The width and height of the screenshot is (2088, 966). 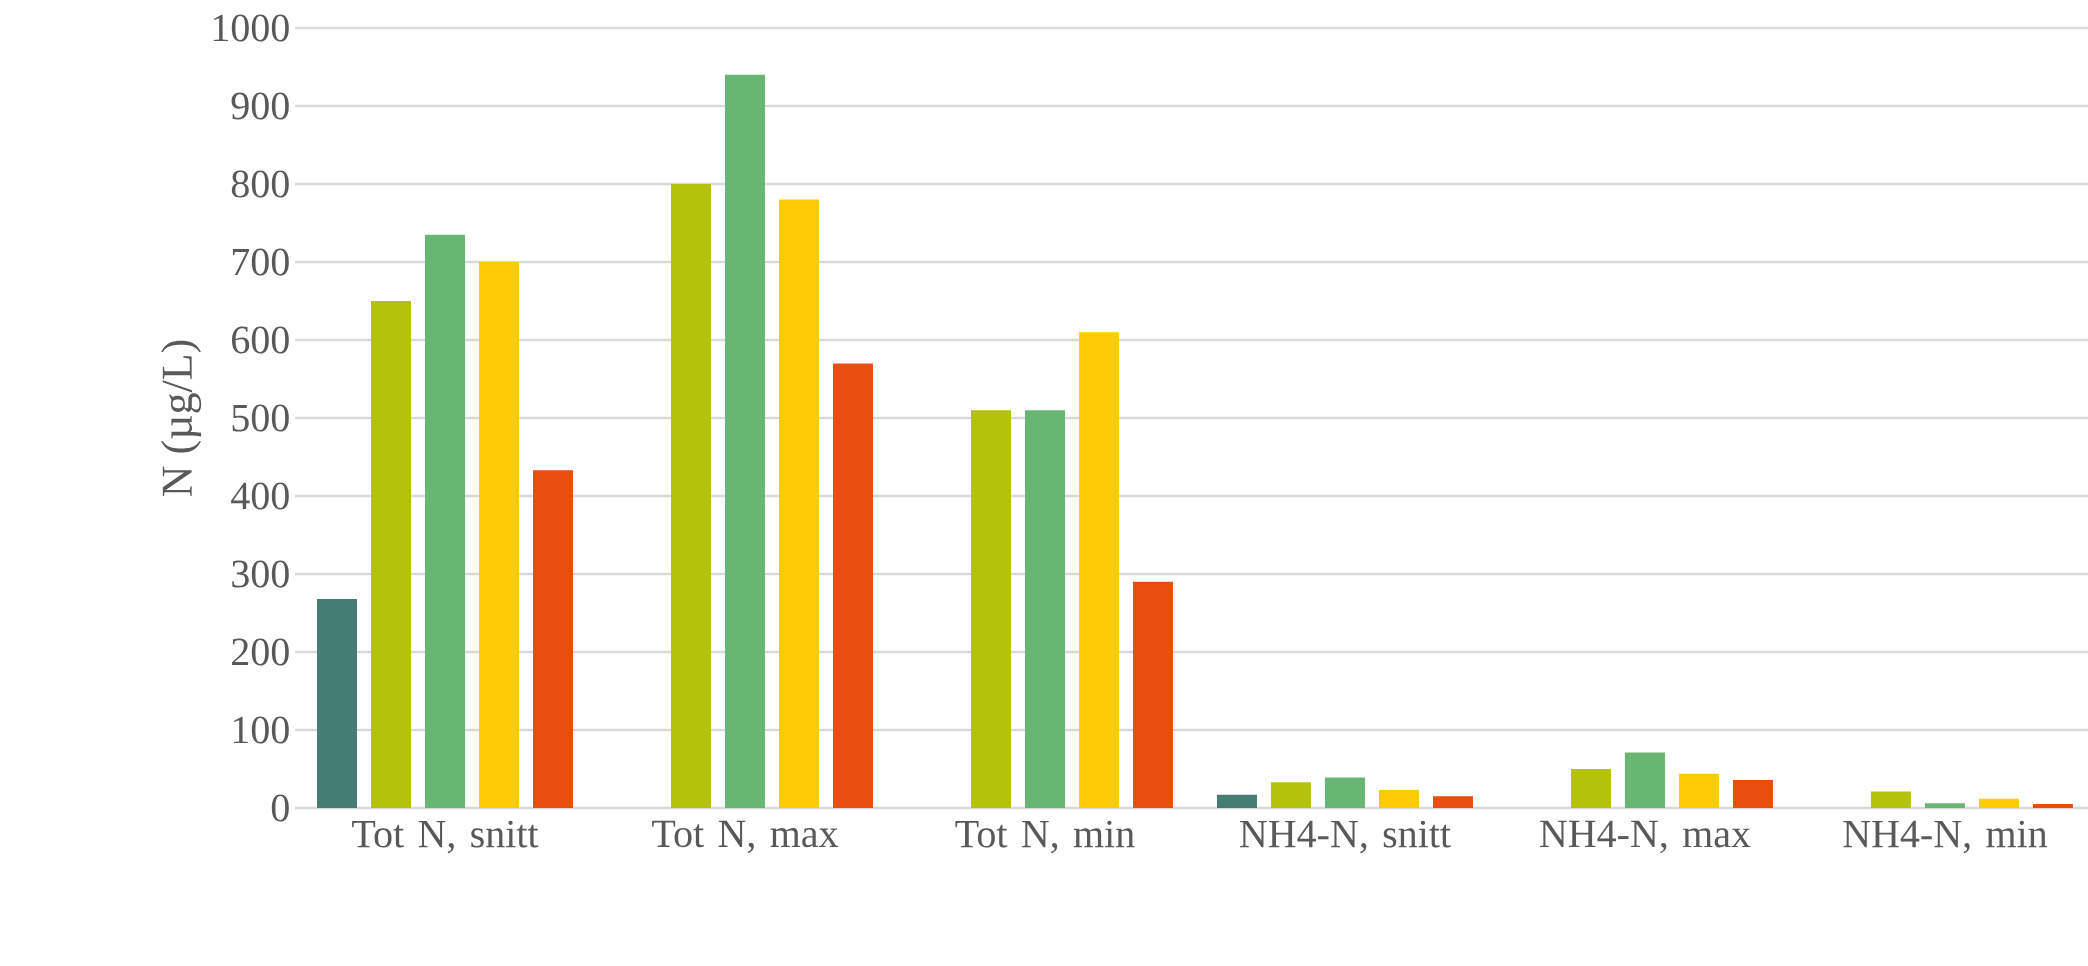 I want to click on x-tick-label: NH4-N, snitt, so click(x=1345, y=837).